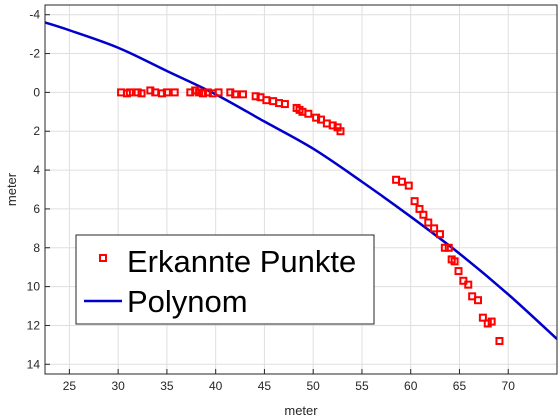  I want to click on x-tick-label: 45, so click(265, 386).